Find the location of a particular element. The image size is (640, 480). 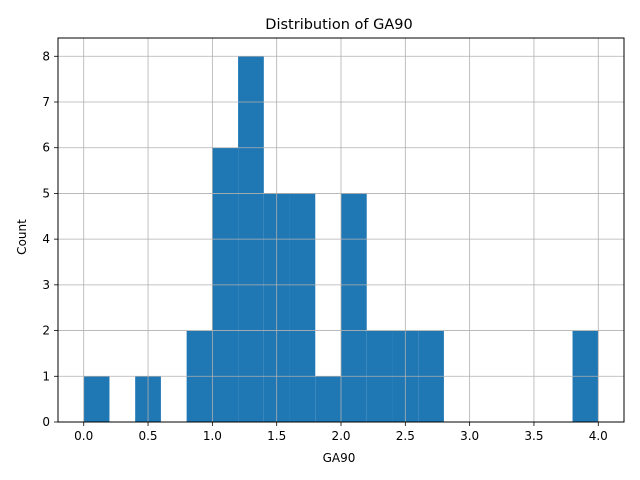

y-axis-ticks: 0 1 2 3 4 5 6 7 8 is located at coordinates (50, 239).